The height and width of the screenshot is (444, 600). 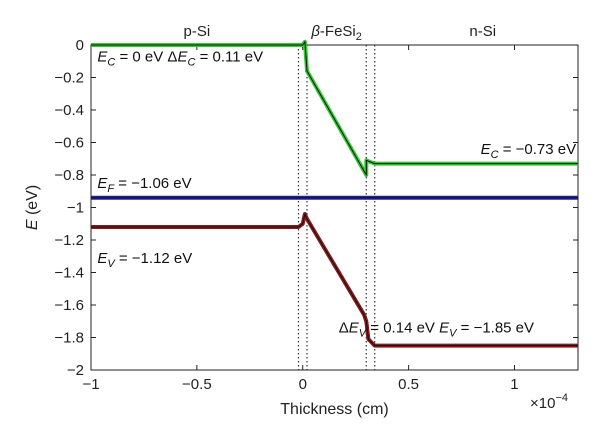 What do you see at coordinates (69, 273) in the screenshot?
I see `y-tick-label-7: −1.4` at bounding box center [69, 273].